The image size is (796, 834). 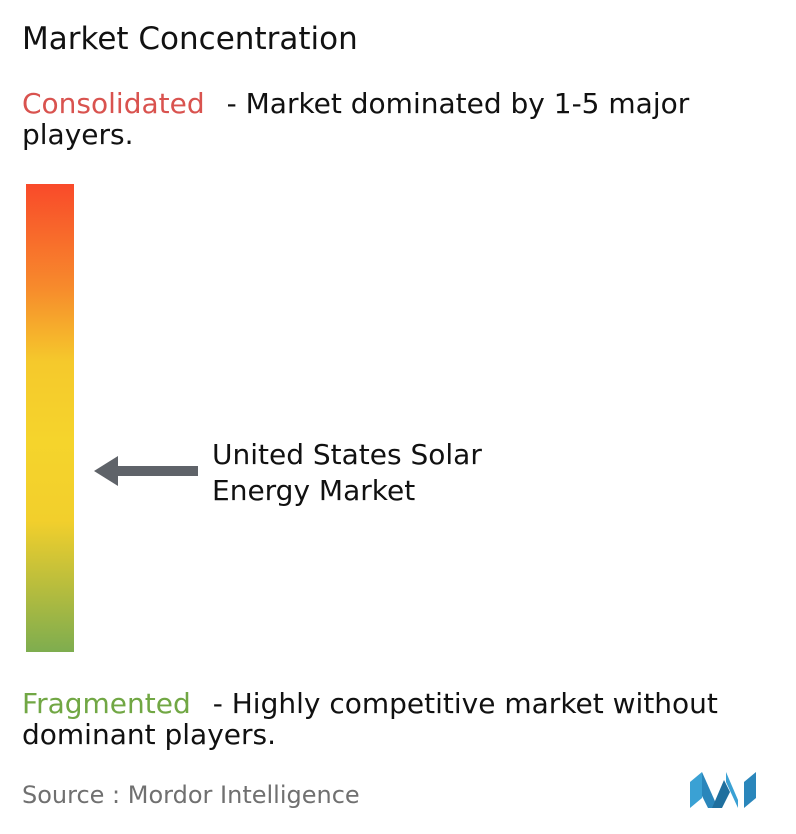 What do you see at coordinates (106, 703) in the screenshot?
I see `fragmented-label: Fragmented` at bounding box center [106, 703].